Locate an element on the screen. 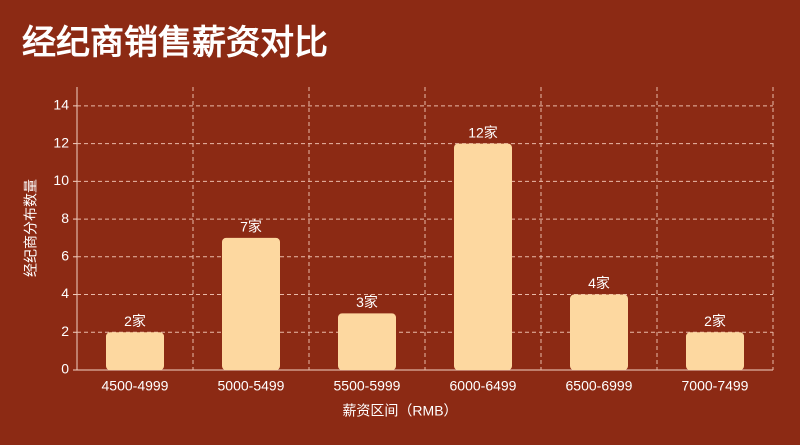 This screenshot has width=800, height=445. value-label: 7家 is located at coordinates (251, 227).